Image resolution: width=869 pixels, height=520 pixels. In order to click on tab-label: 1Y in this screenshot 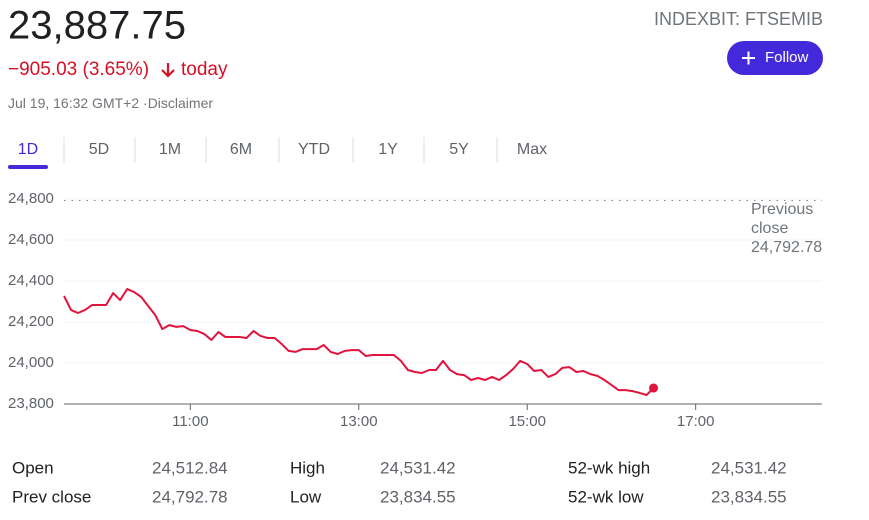, I will do `click(388, 149)`.